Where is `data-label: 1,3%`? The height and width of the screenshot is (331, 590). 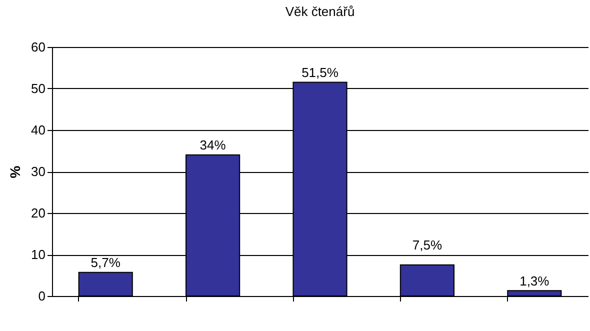
data-label: 1,3% is located at coordinates (535, 280).